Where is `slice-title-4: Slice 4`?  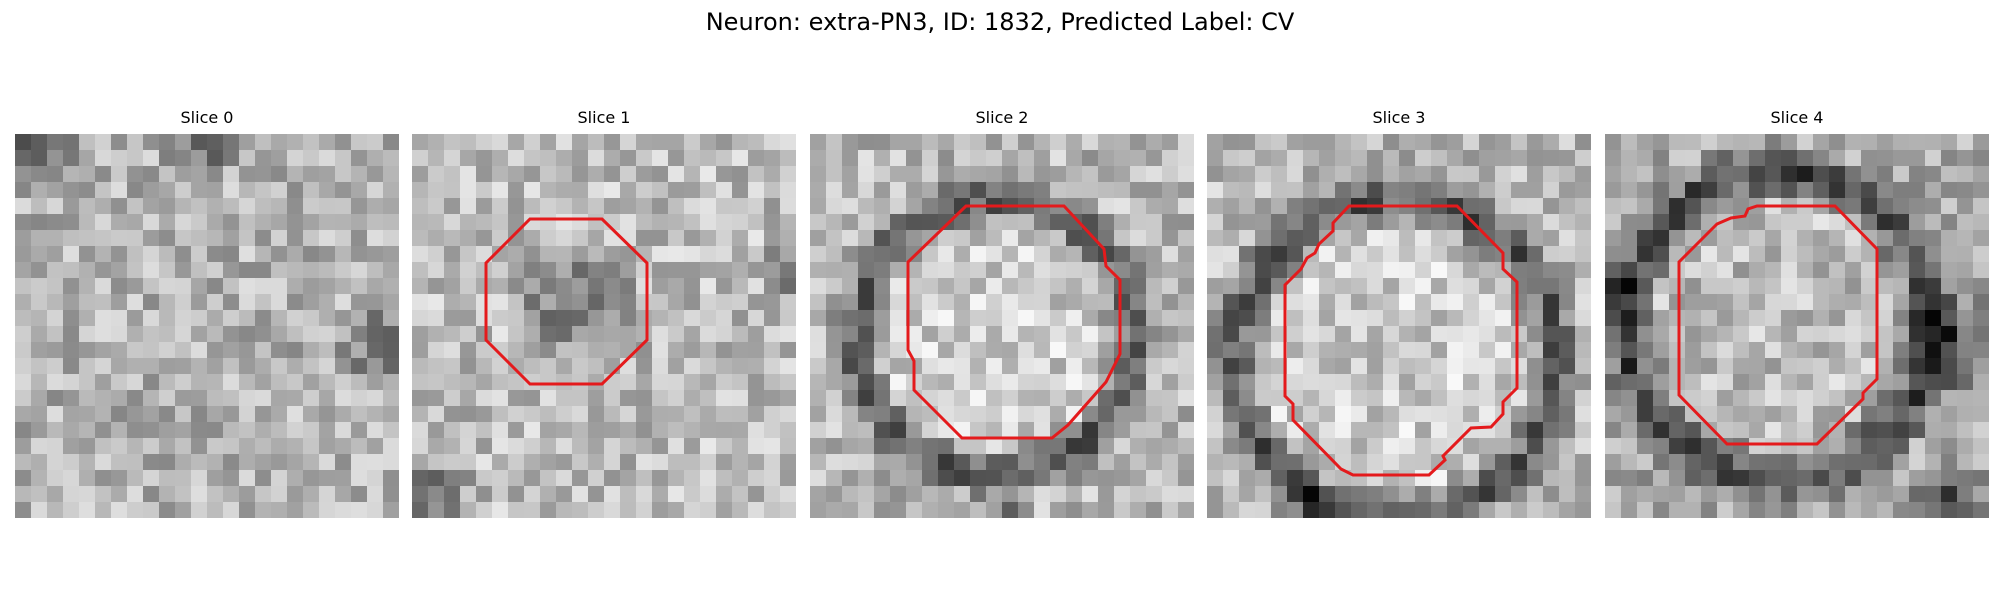 slice-title-4: Slice 4 is located at coordinates (1797, 117).